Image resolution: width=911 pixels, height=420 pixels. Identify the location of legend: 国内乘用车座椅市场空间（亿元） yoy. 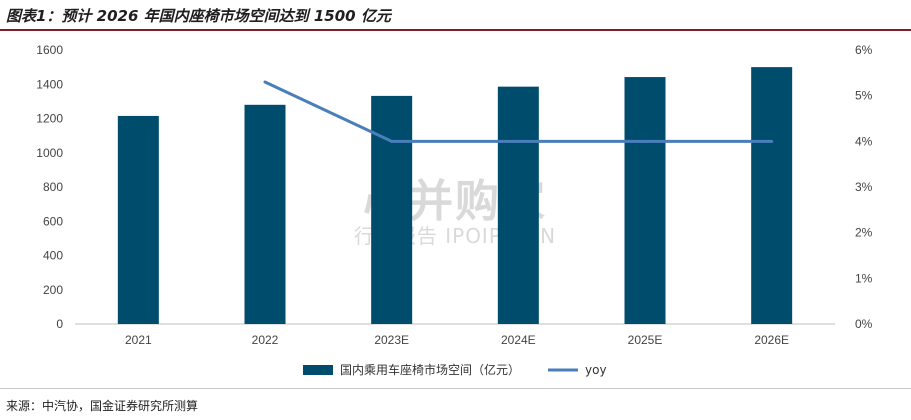
(455, 369).